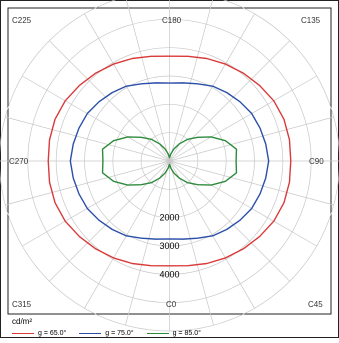  I want to click on direction-label-c0: C0, so click(171, 304).